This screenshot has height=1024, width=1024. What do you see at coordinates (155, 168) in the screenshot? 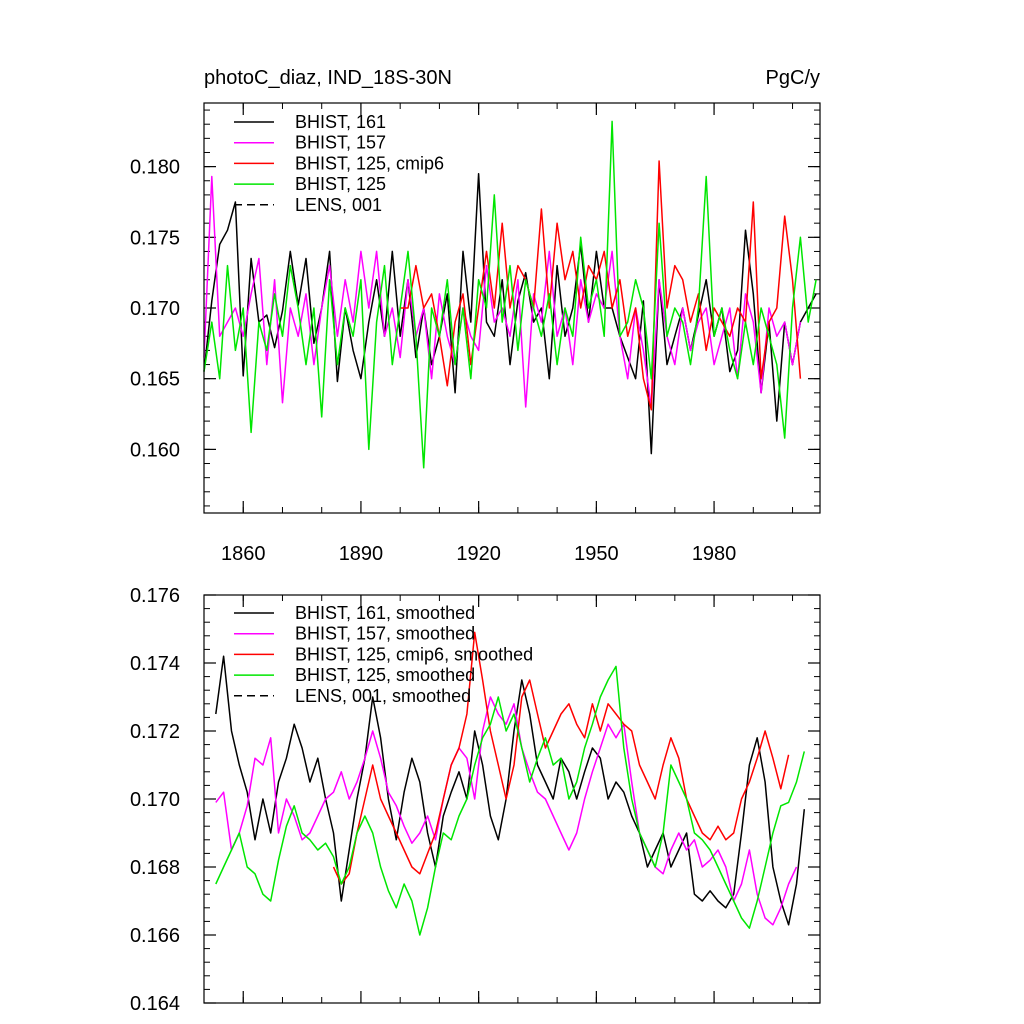
I see `y-tick-label: 0.180` at bounding box center [155, 168].